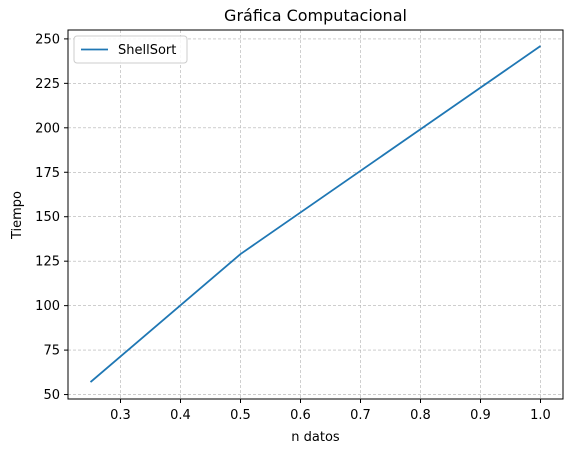 This screenshot has height=450, width=570. What do you see at coordinates (300, 415) in the screenshot?
I see `x-tick-label: 0.6` at bounding box center [300, 415].